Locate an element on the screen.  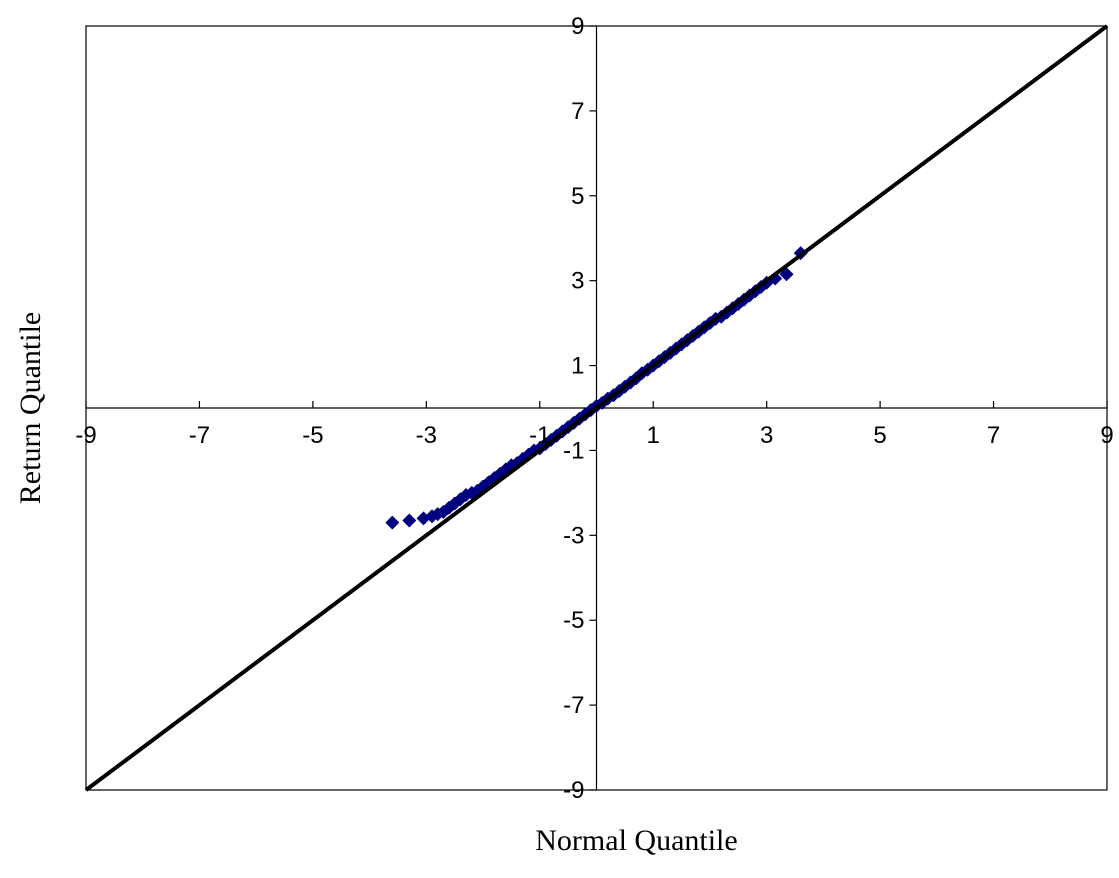
y-axis-tick-labels: -9 -7 -5 -3 -1 1 3 5 7 9 is located at coordinates (573, 408).